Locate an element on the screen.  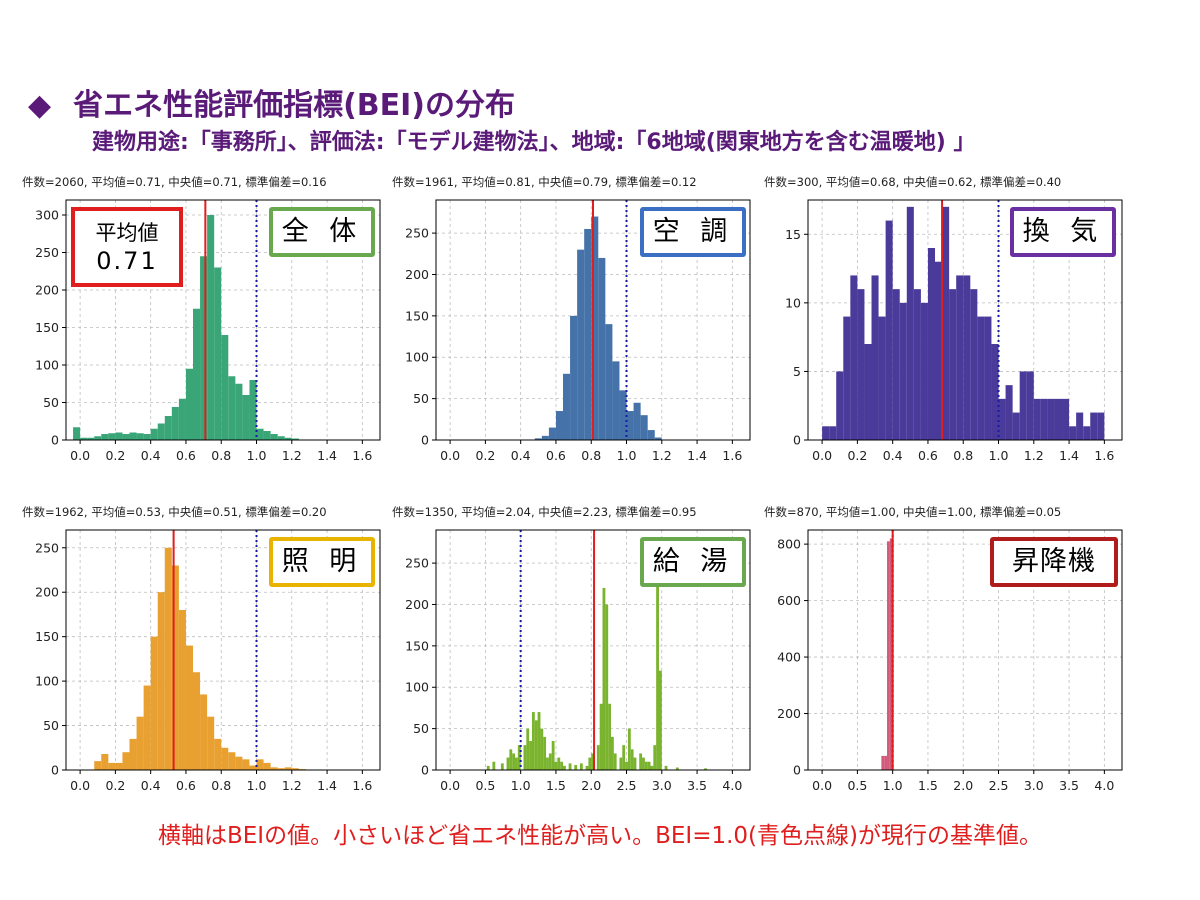
mean-value-box: 平均値 0.71 is located at coordinates (127, 247).